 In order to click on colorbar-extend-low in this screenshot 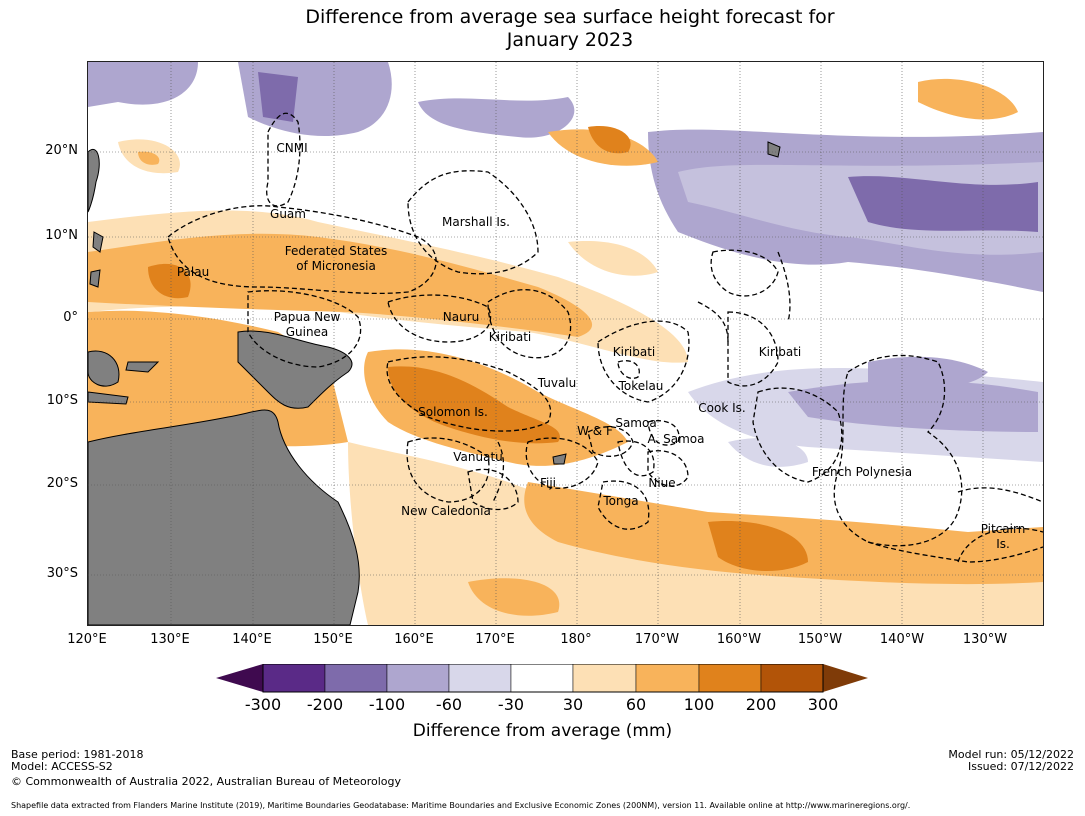, I will do `click(239, 678)`.